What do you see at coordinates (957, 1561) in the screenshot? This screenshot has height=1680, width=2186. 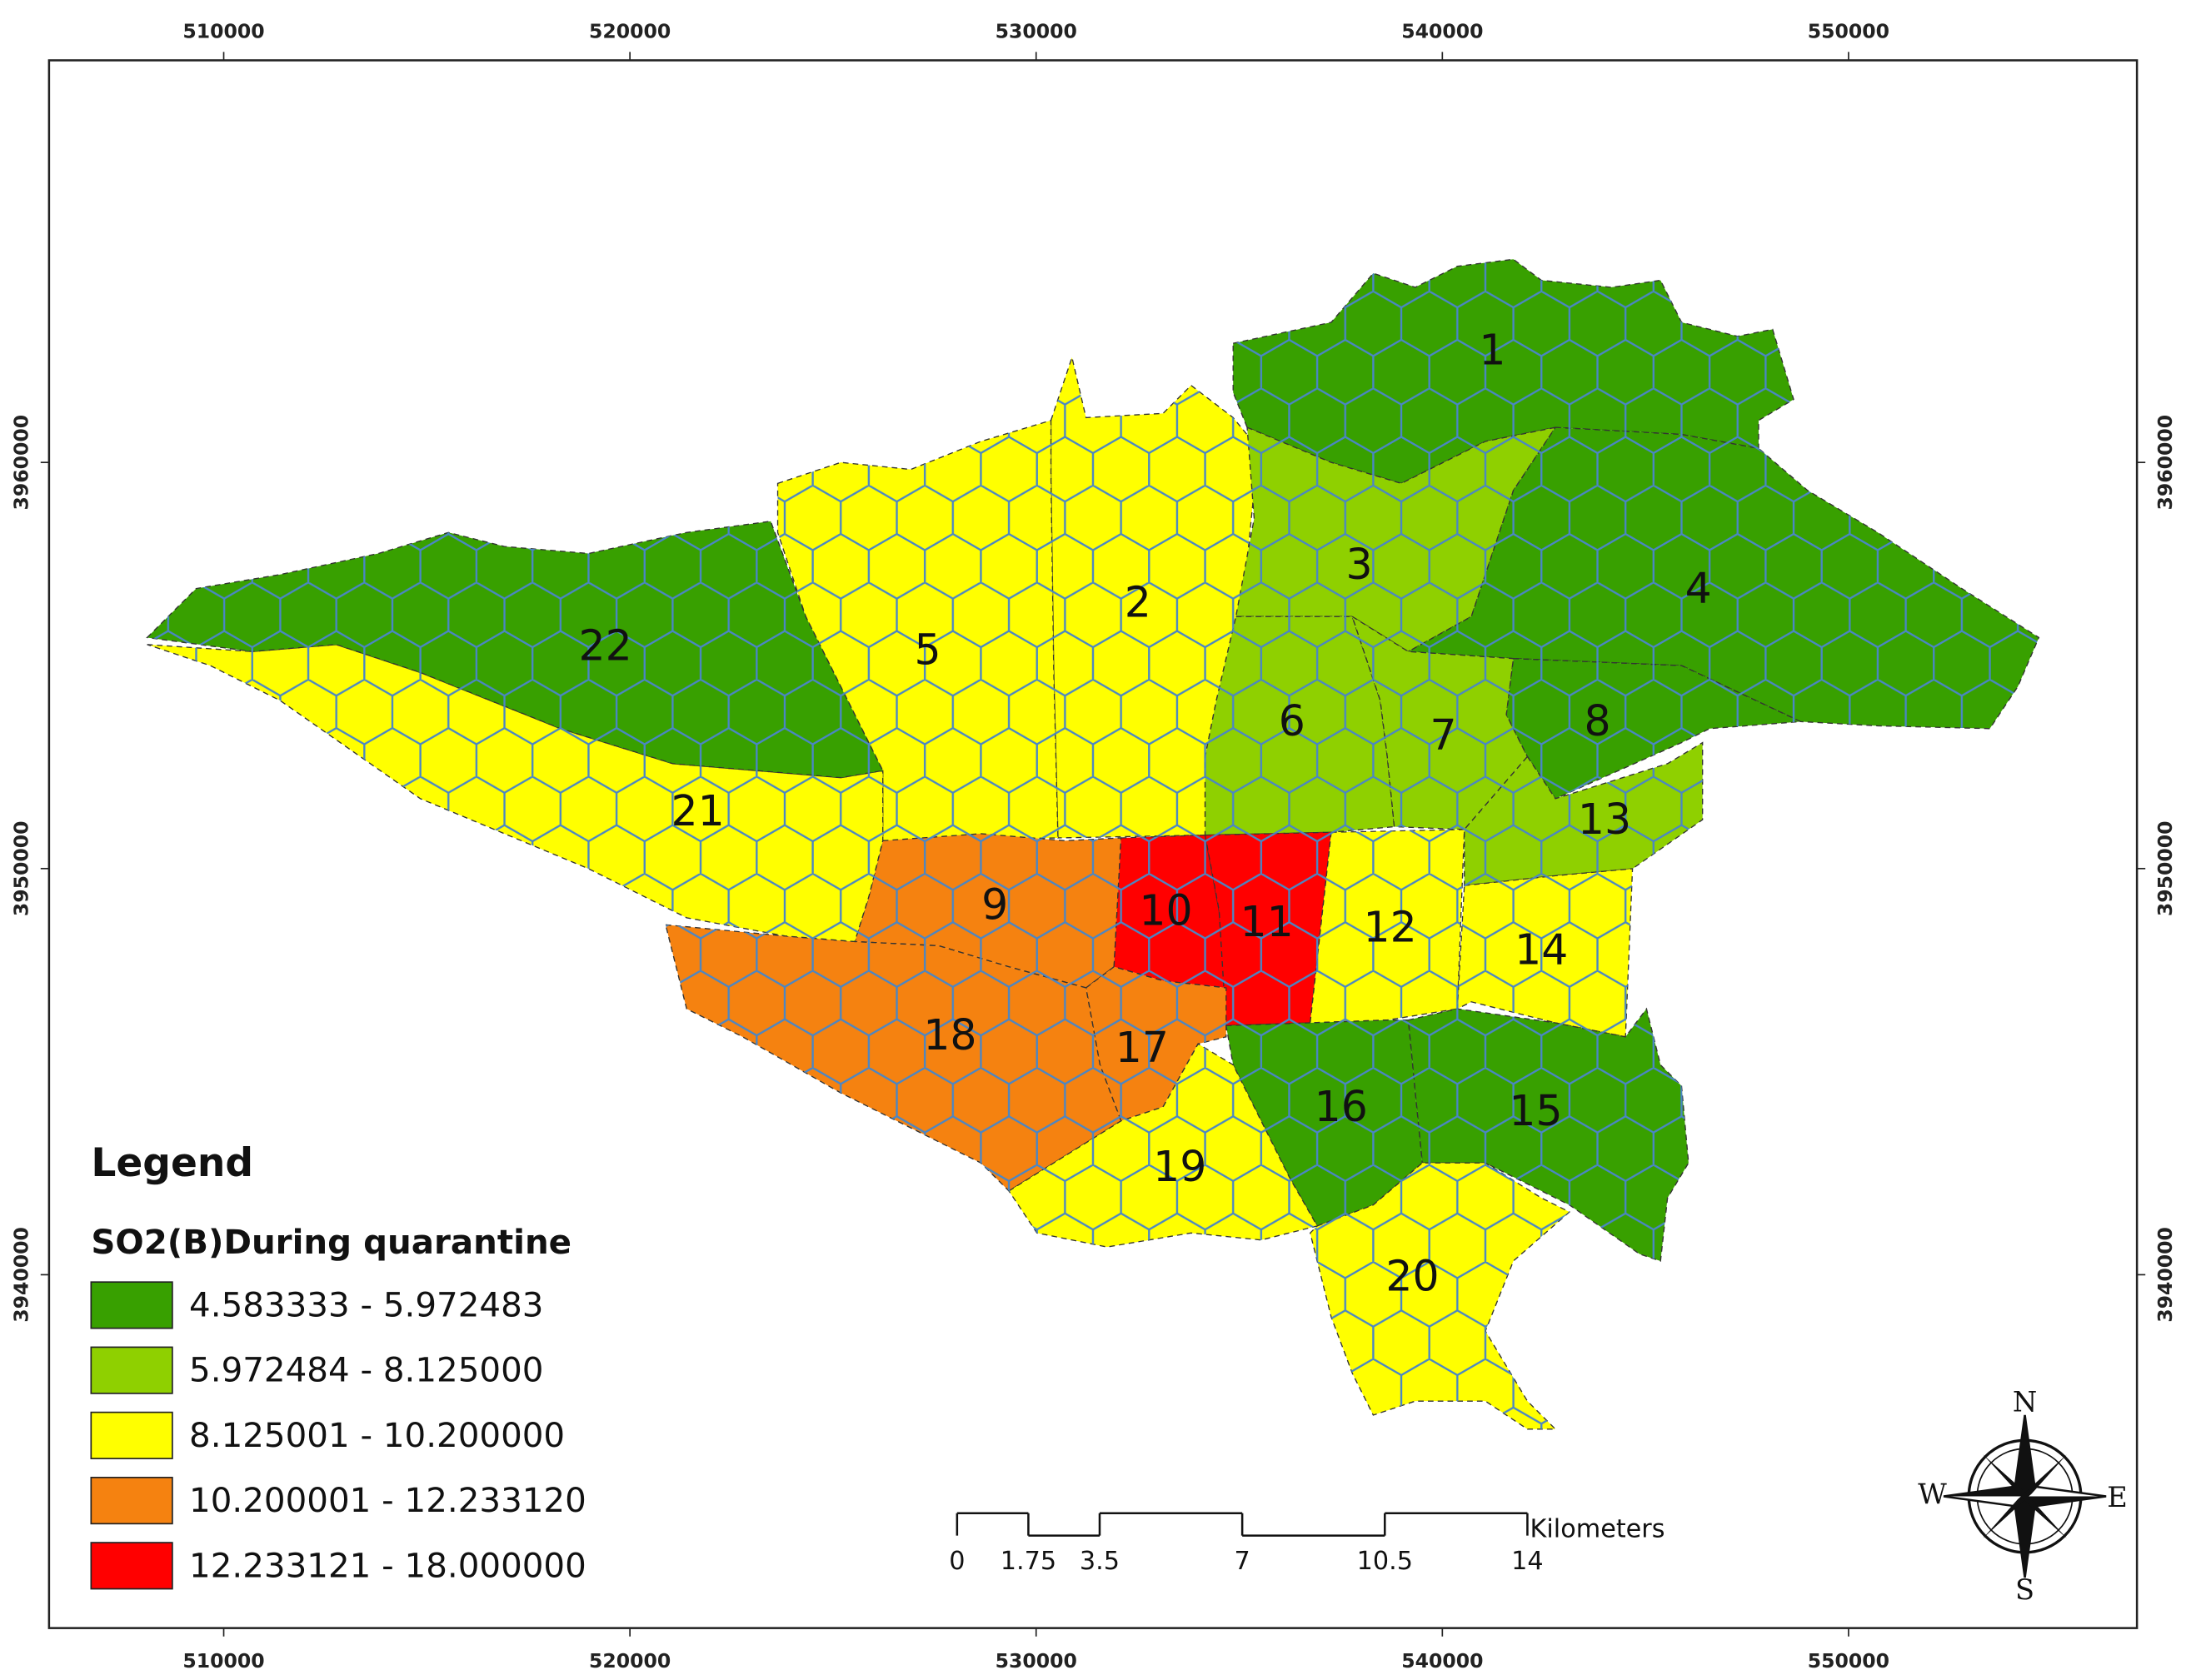 I see `scale-label: 0` at bounding box center [957, 1561].